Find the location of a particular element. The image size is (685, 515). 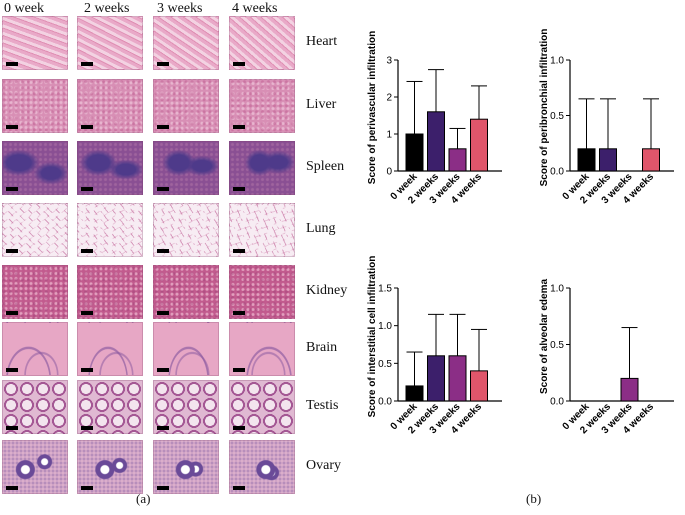

y-axis-title: Score of alveolar edema is located at coordinates (544, 336).